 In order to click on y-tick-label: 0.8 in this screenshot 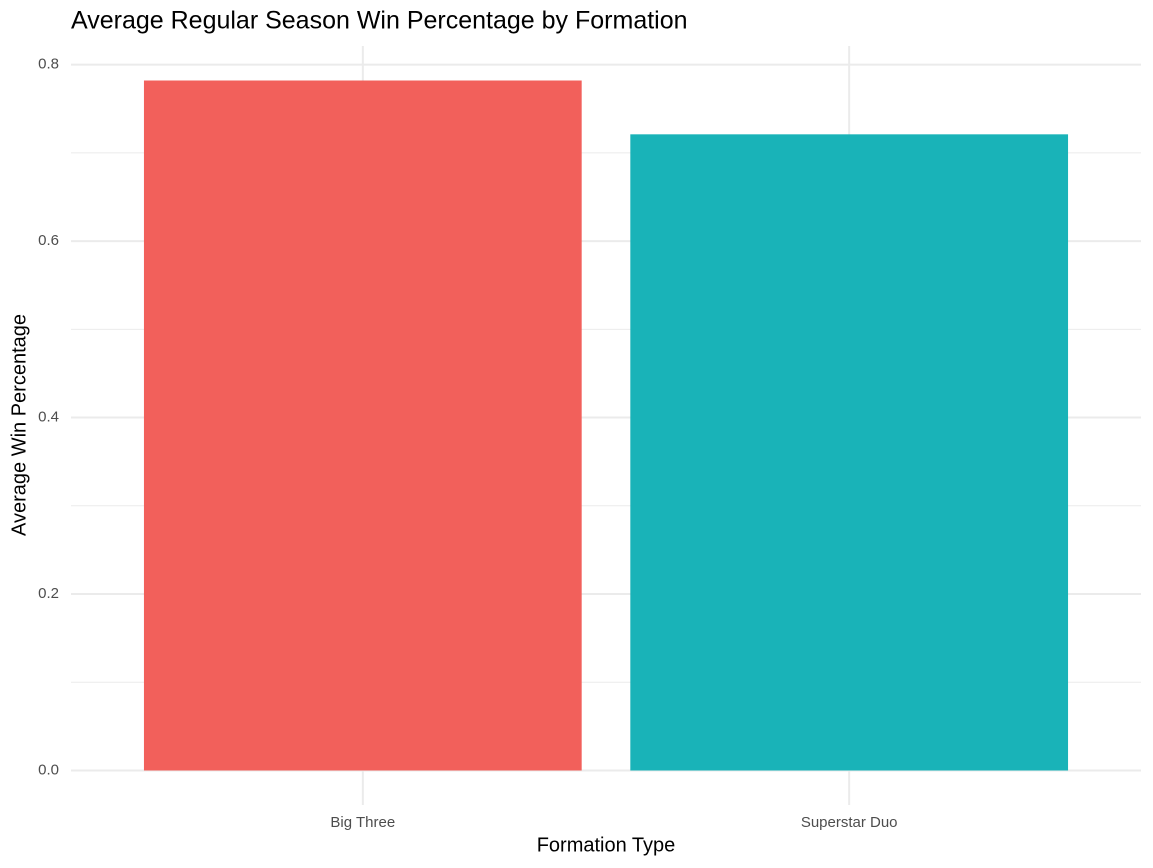, I will do `click(48, 64)`.